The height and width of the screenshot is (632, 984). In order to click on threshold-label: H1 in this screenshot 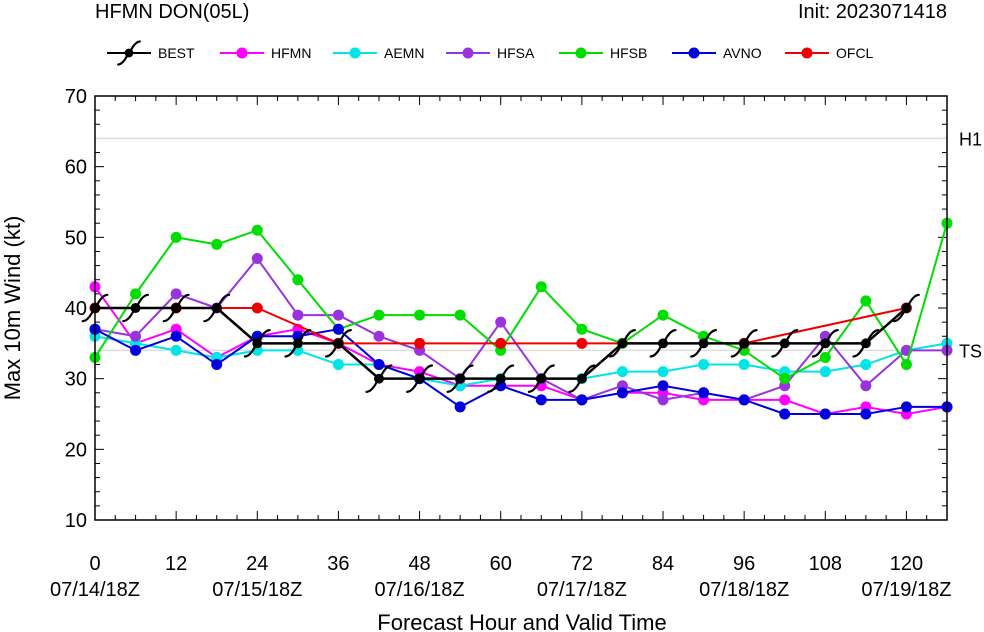, I will do `click(970, 139)`.